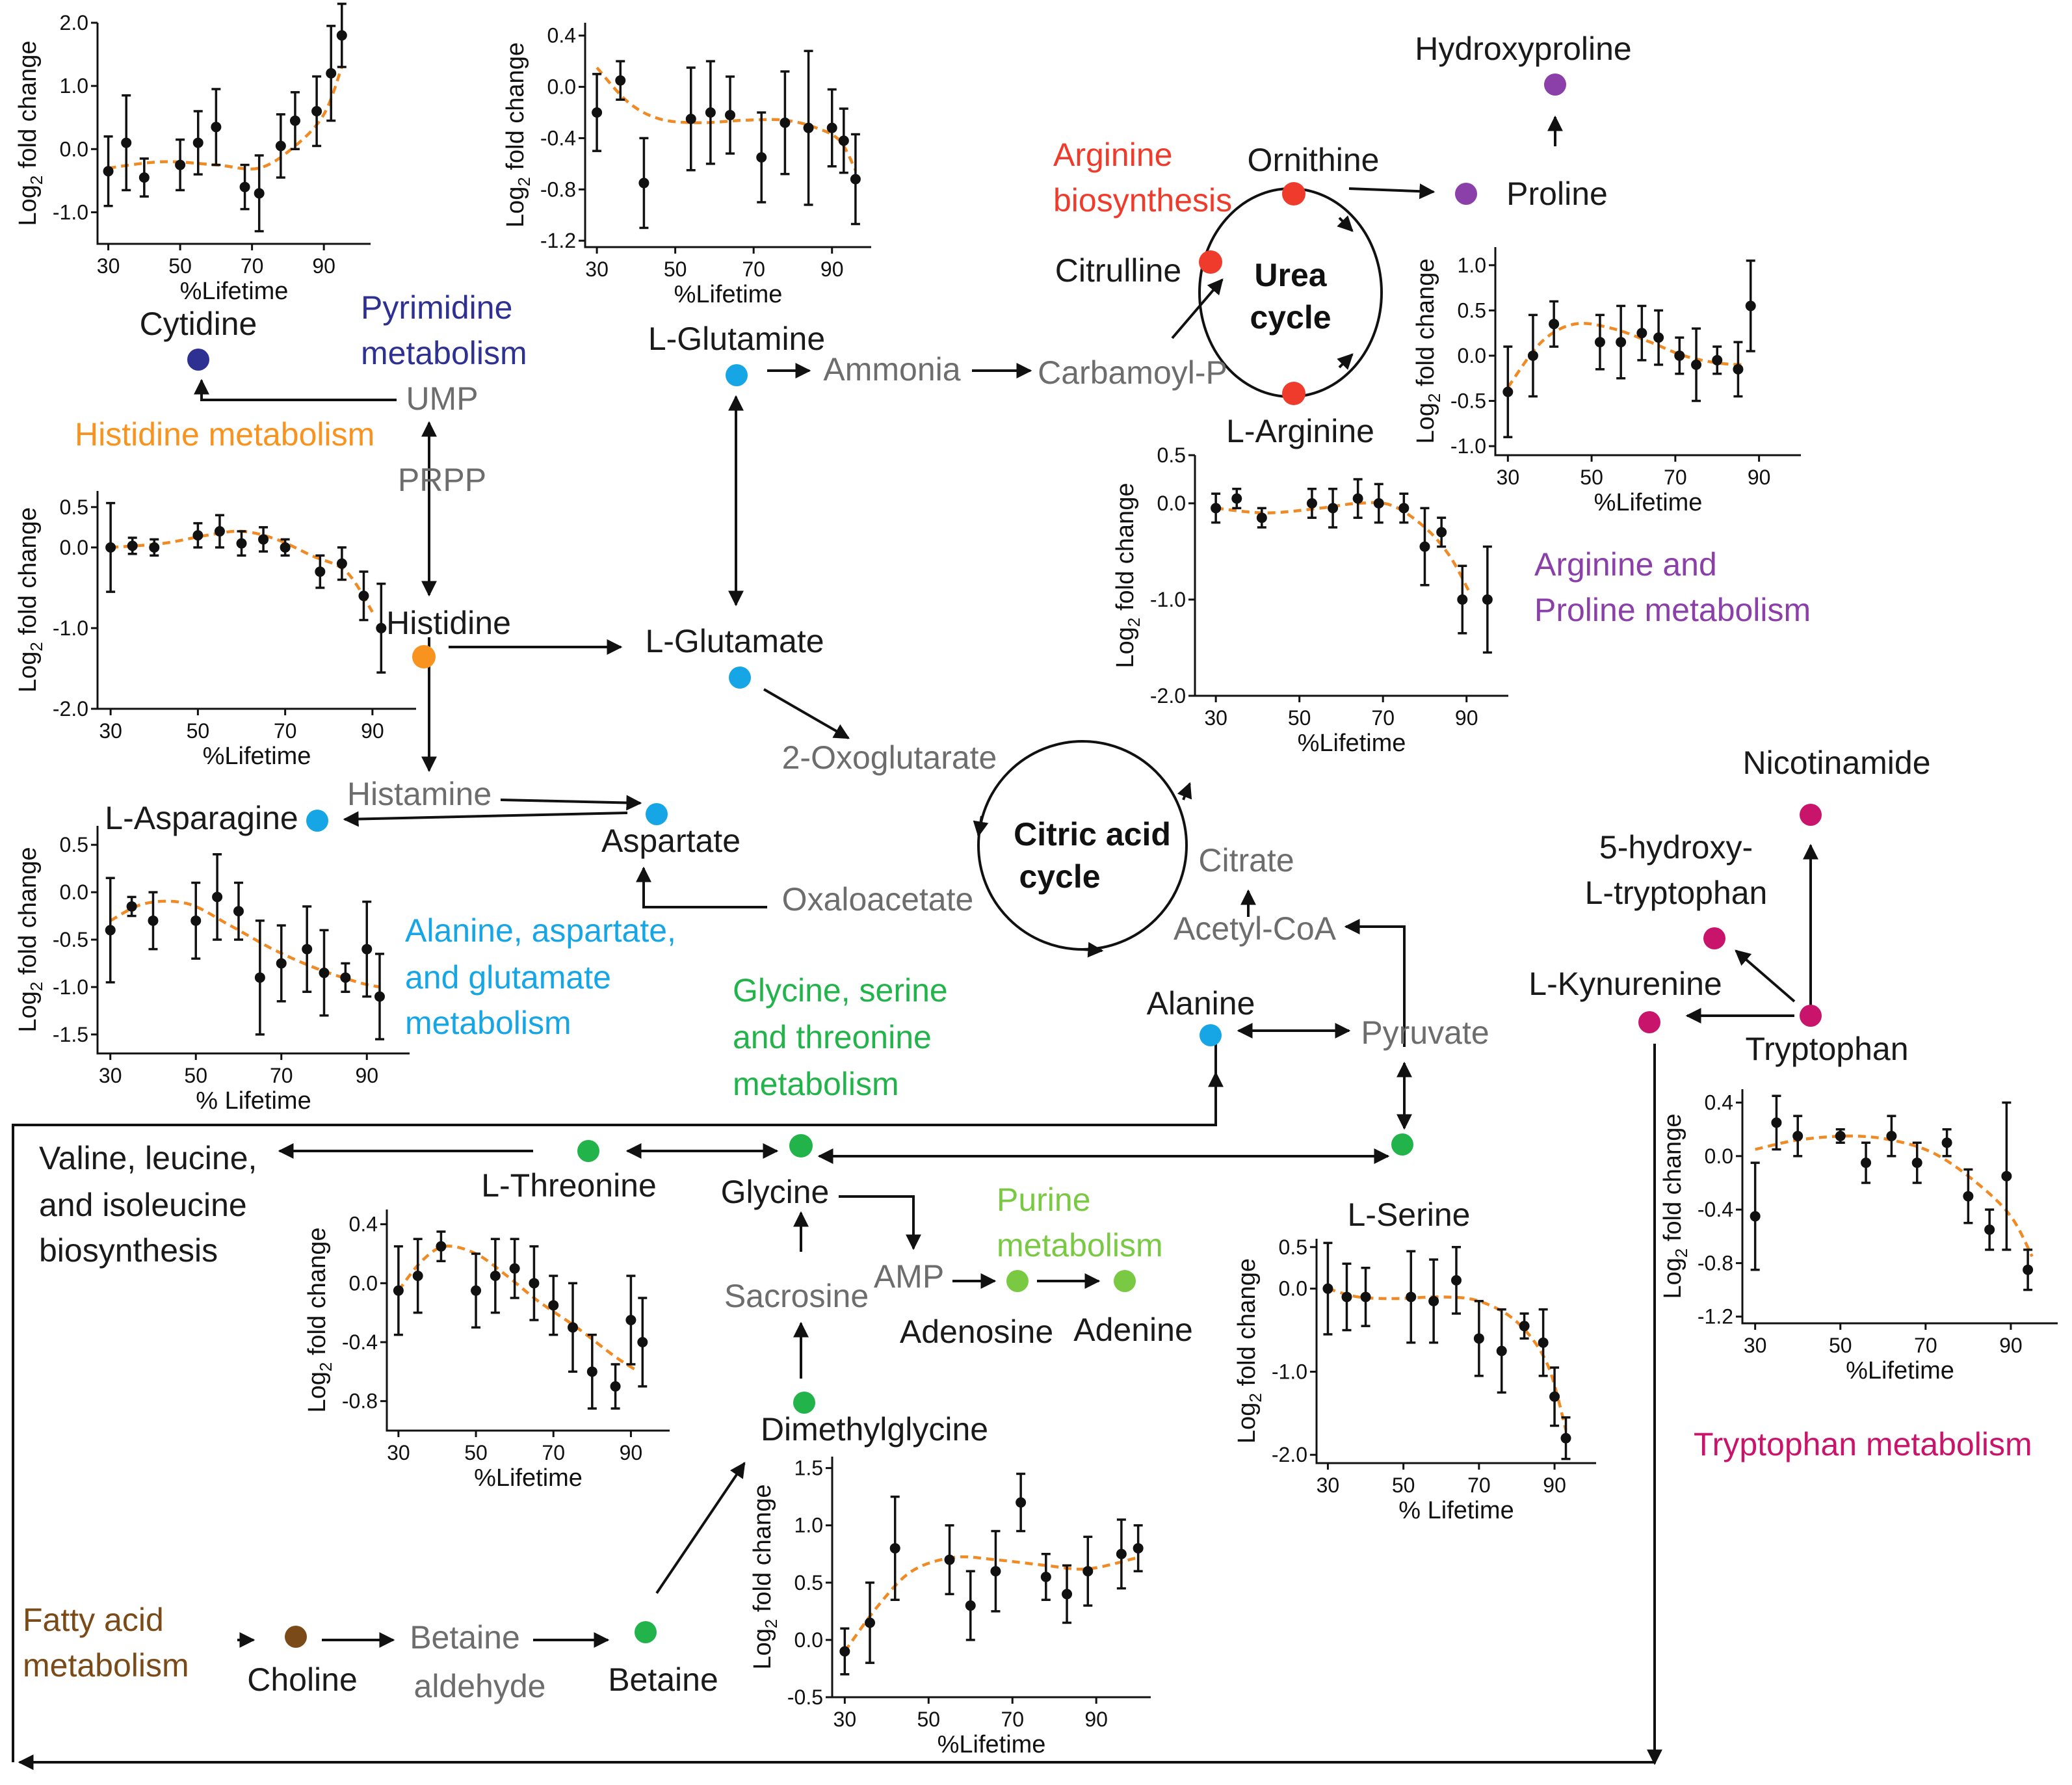 The width and height of the screenshot is (2072, 1785). I want to click on node-l-arginine, so click(1293, 393).